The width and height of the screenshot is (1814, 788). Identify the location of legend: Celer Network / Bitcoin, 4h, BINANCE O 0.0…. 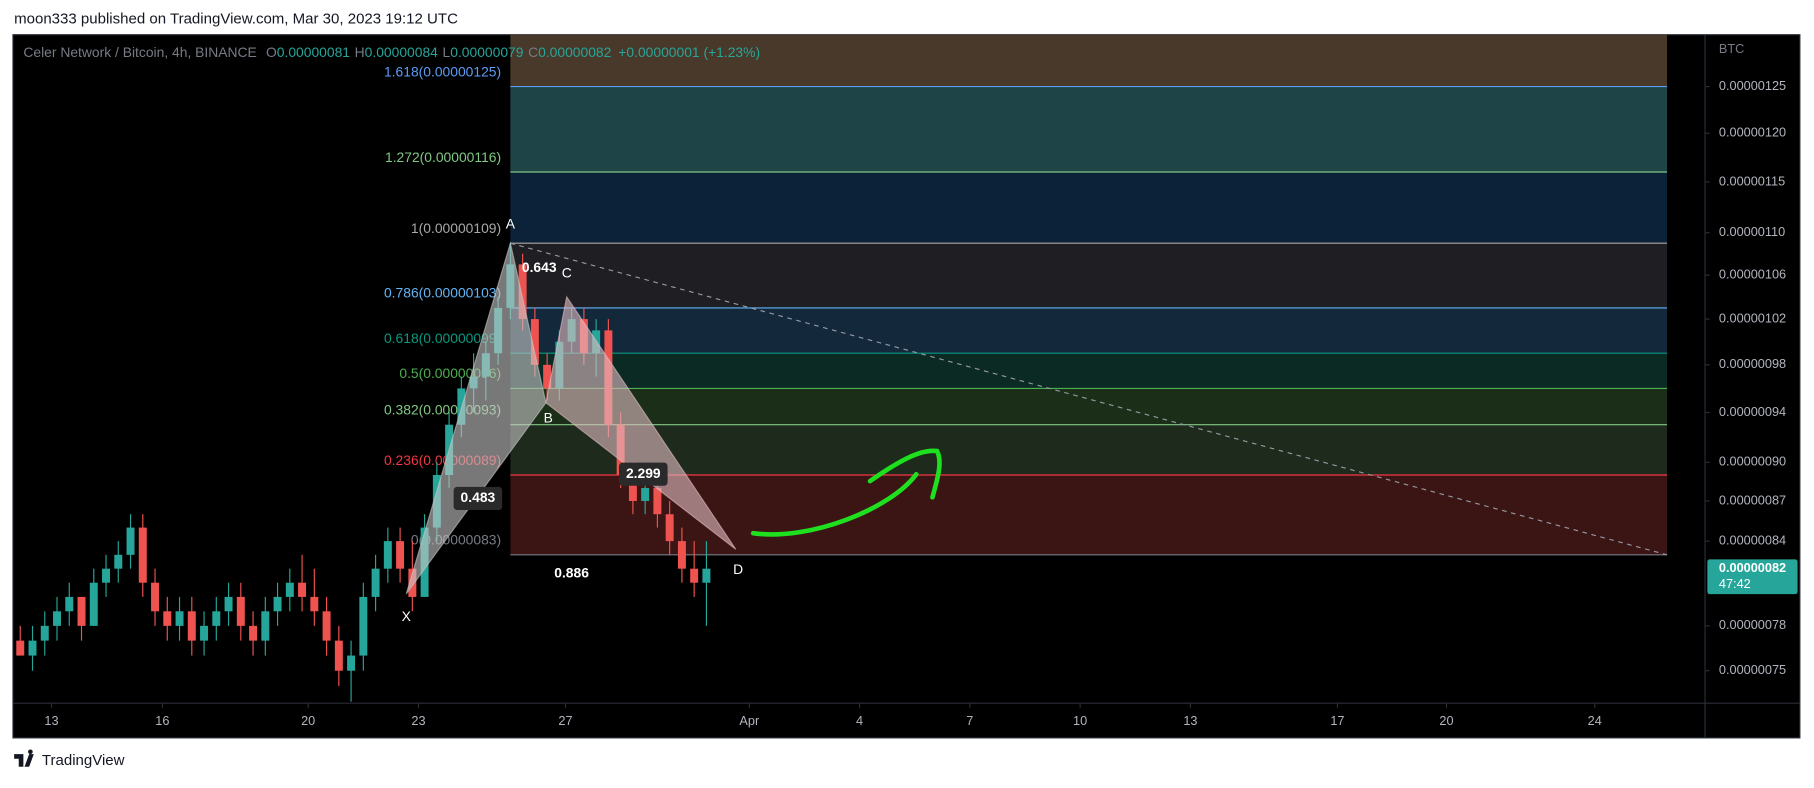
(391, 52).